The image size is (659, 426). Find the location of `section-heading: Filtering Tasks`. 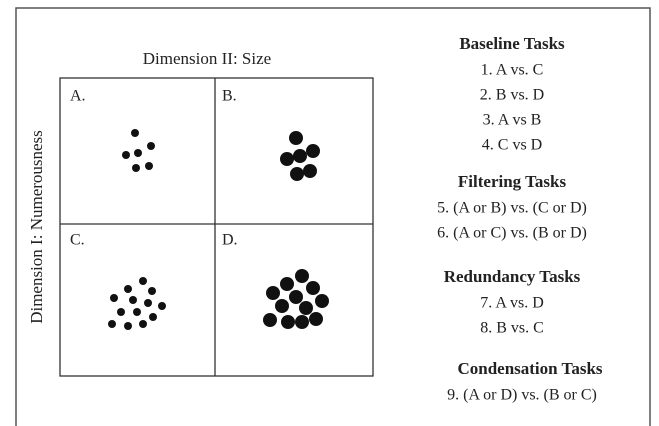

section-heading: Filtering Tasks is located at coordinates (512, 181).